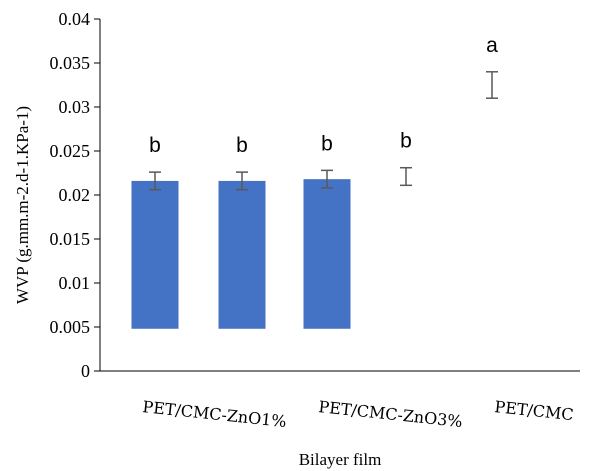 This screenshot has width=594, height=471. Describe the element at coordinates (75, 283) in the screenshot. I see `y-tick-label: 0.01` at that location.